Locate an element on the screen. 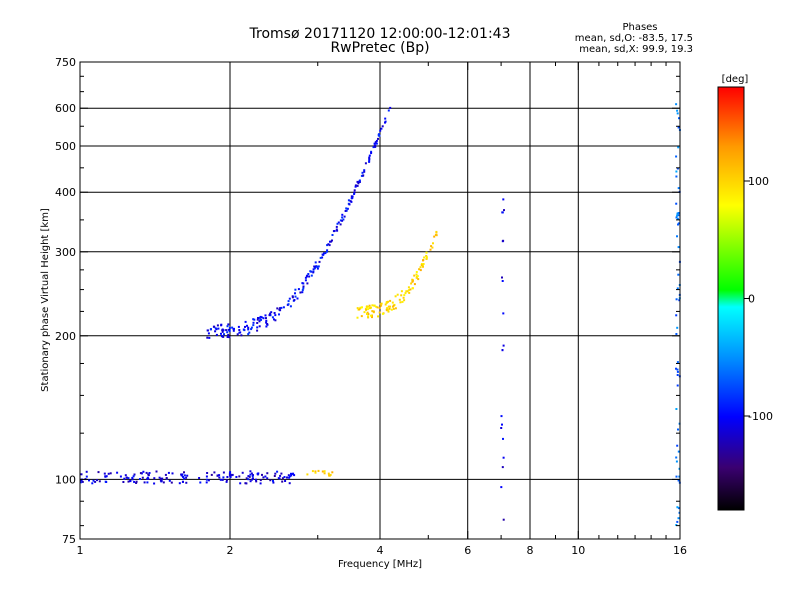  colorbar-label: [deg] is located at coordinates (735, 79).